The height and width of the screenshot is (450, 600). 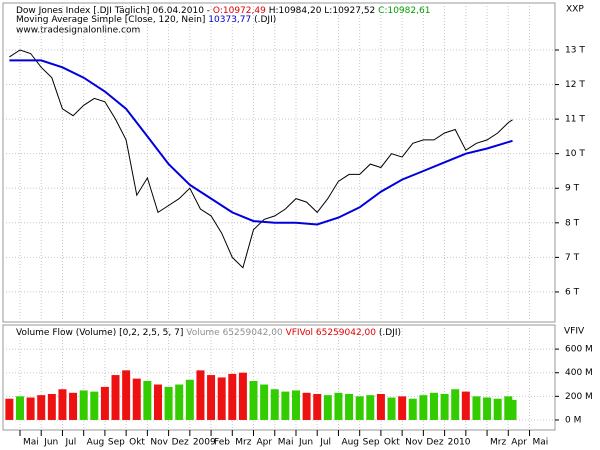 What do you see at coordinates (575, 51) in the screenshot?
I see `y-tick-label: 13 T` at bounding box center [575, 51].